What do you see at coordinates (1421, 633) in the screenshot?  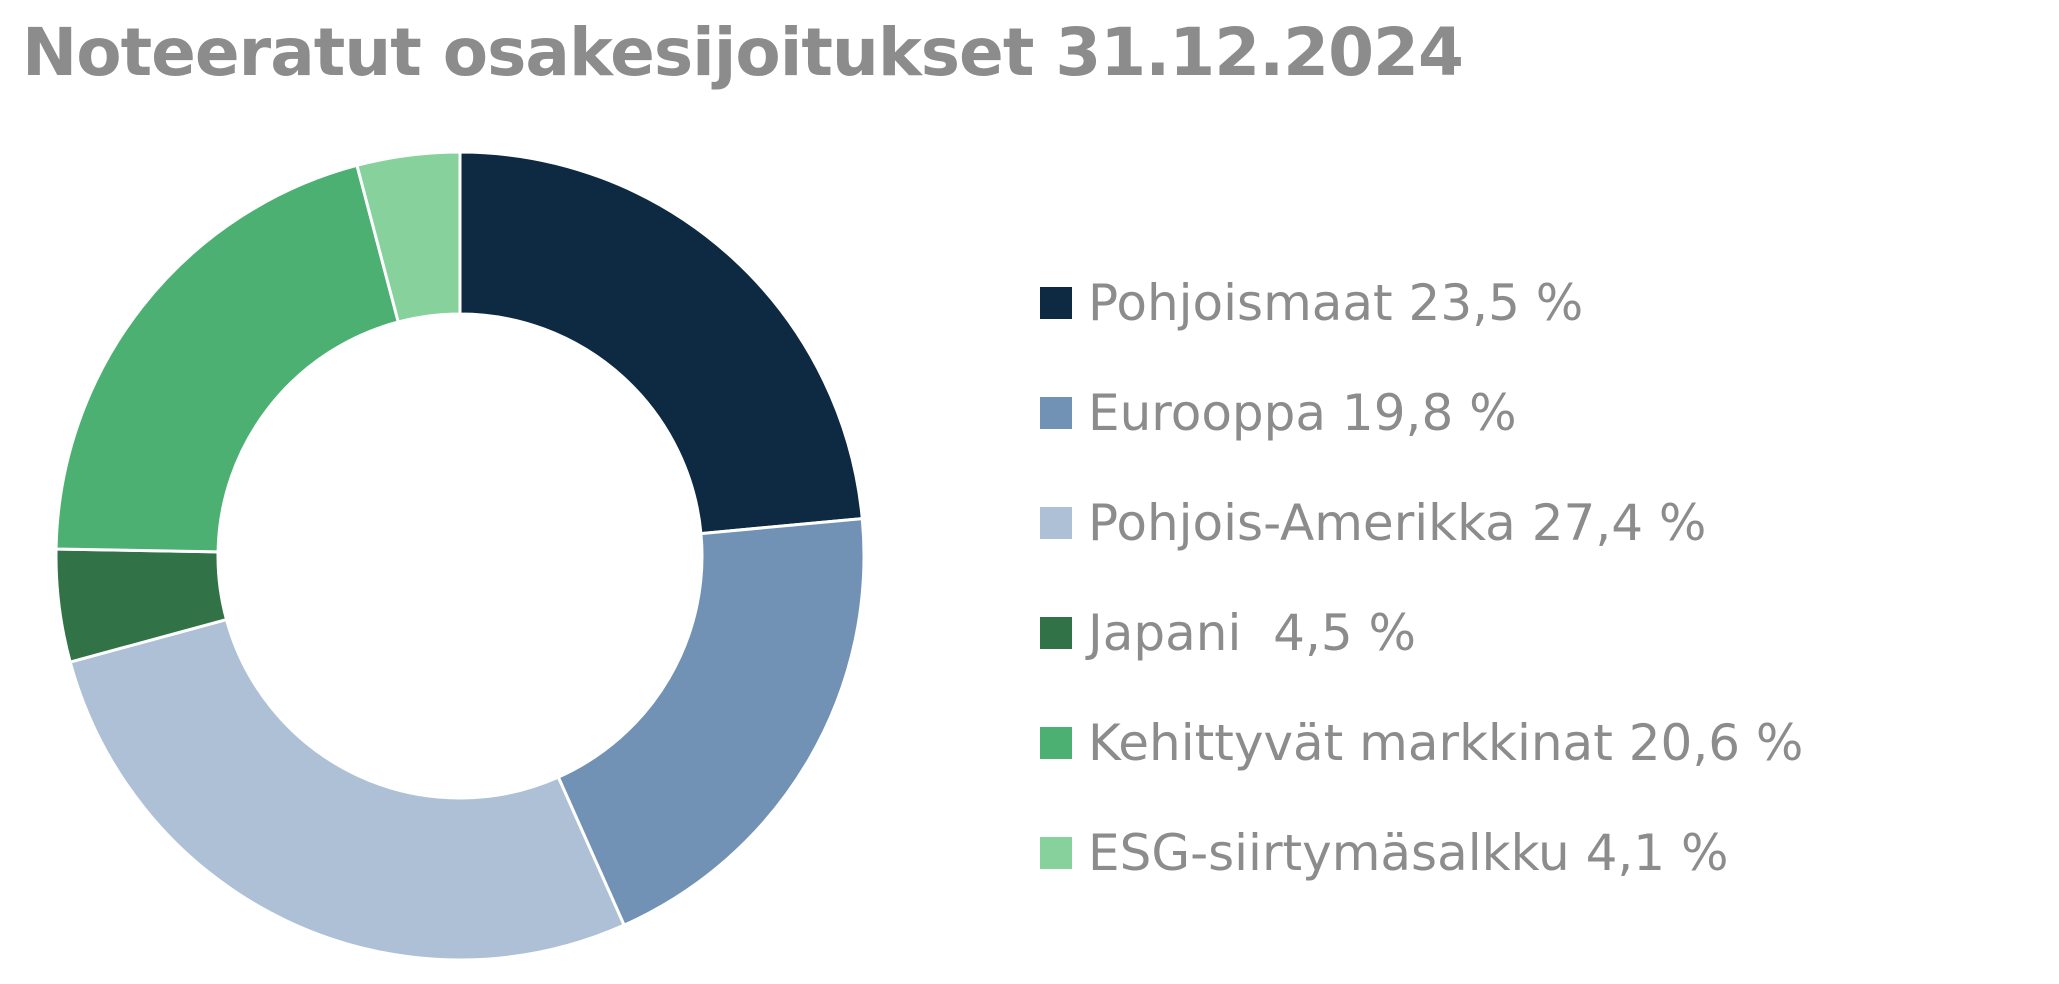 I see `legend-item-3: Japani 4,5 %` at bounding box center [1421, 633].